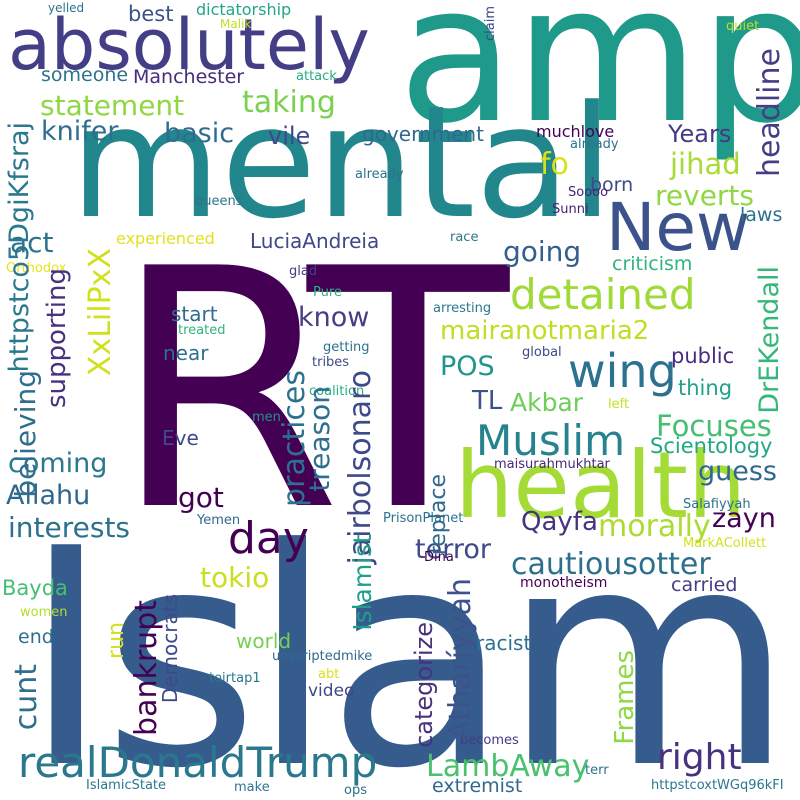  I want to click on word-categorize: Islamist, so click(362, 582).